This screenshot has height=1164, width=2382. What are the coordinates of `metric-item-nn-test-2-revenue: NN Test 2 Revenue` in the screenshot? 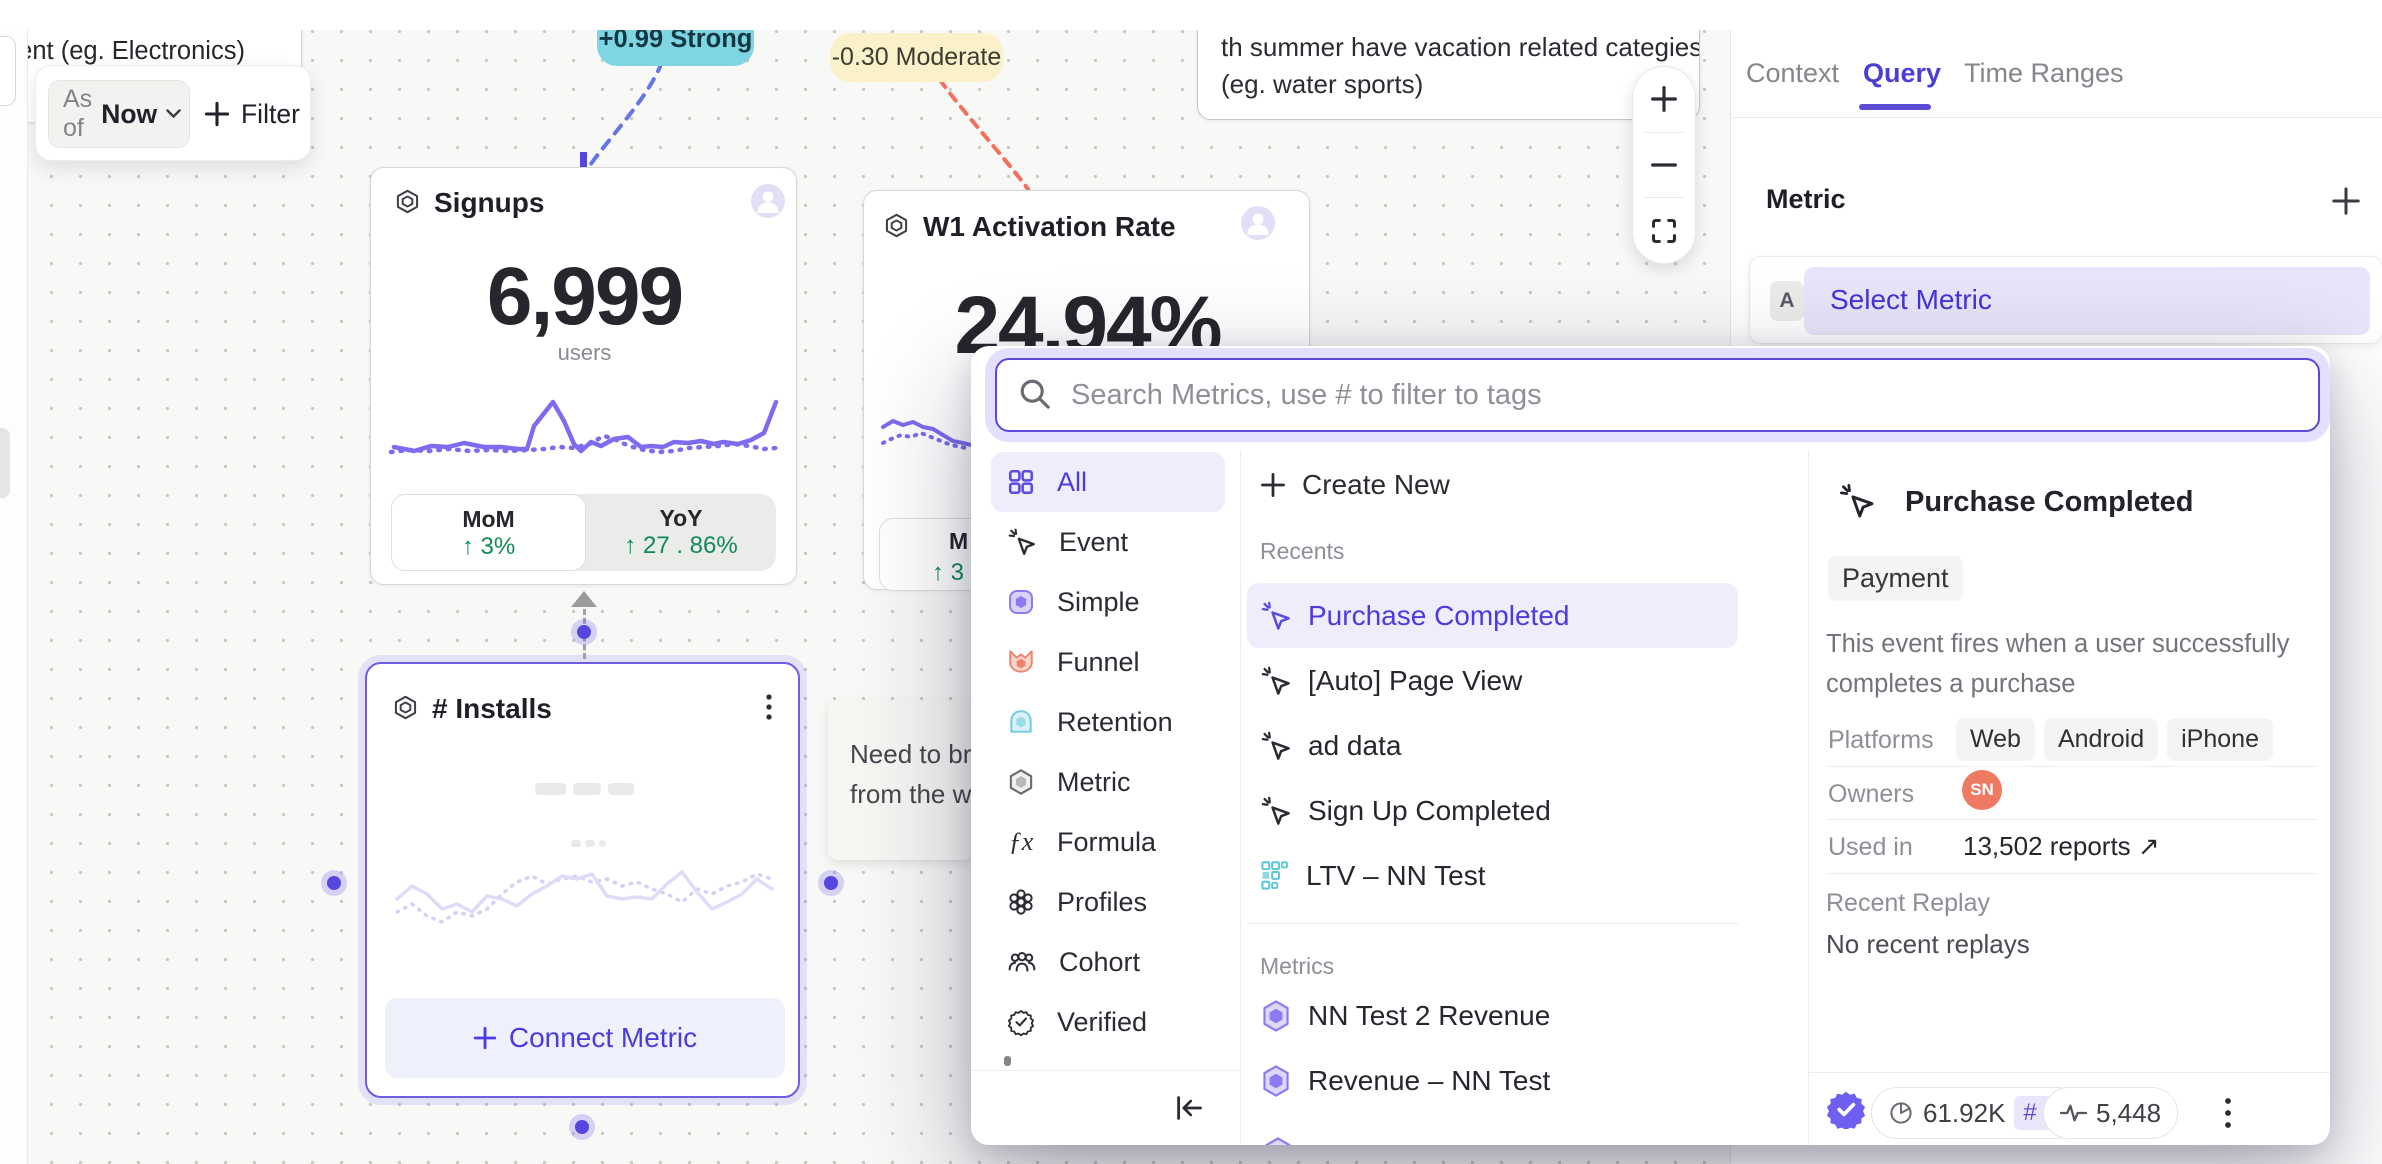 It's located at (1492, 1015).